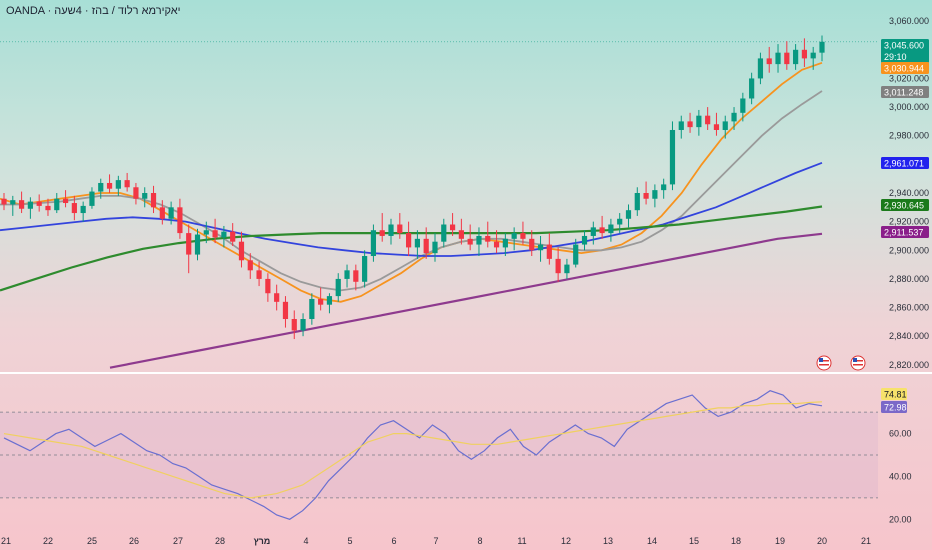  What do you see at coordinates (841, 363) in the screenshot?
I see `event-icons` at bounding box center [841, 363].